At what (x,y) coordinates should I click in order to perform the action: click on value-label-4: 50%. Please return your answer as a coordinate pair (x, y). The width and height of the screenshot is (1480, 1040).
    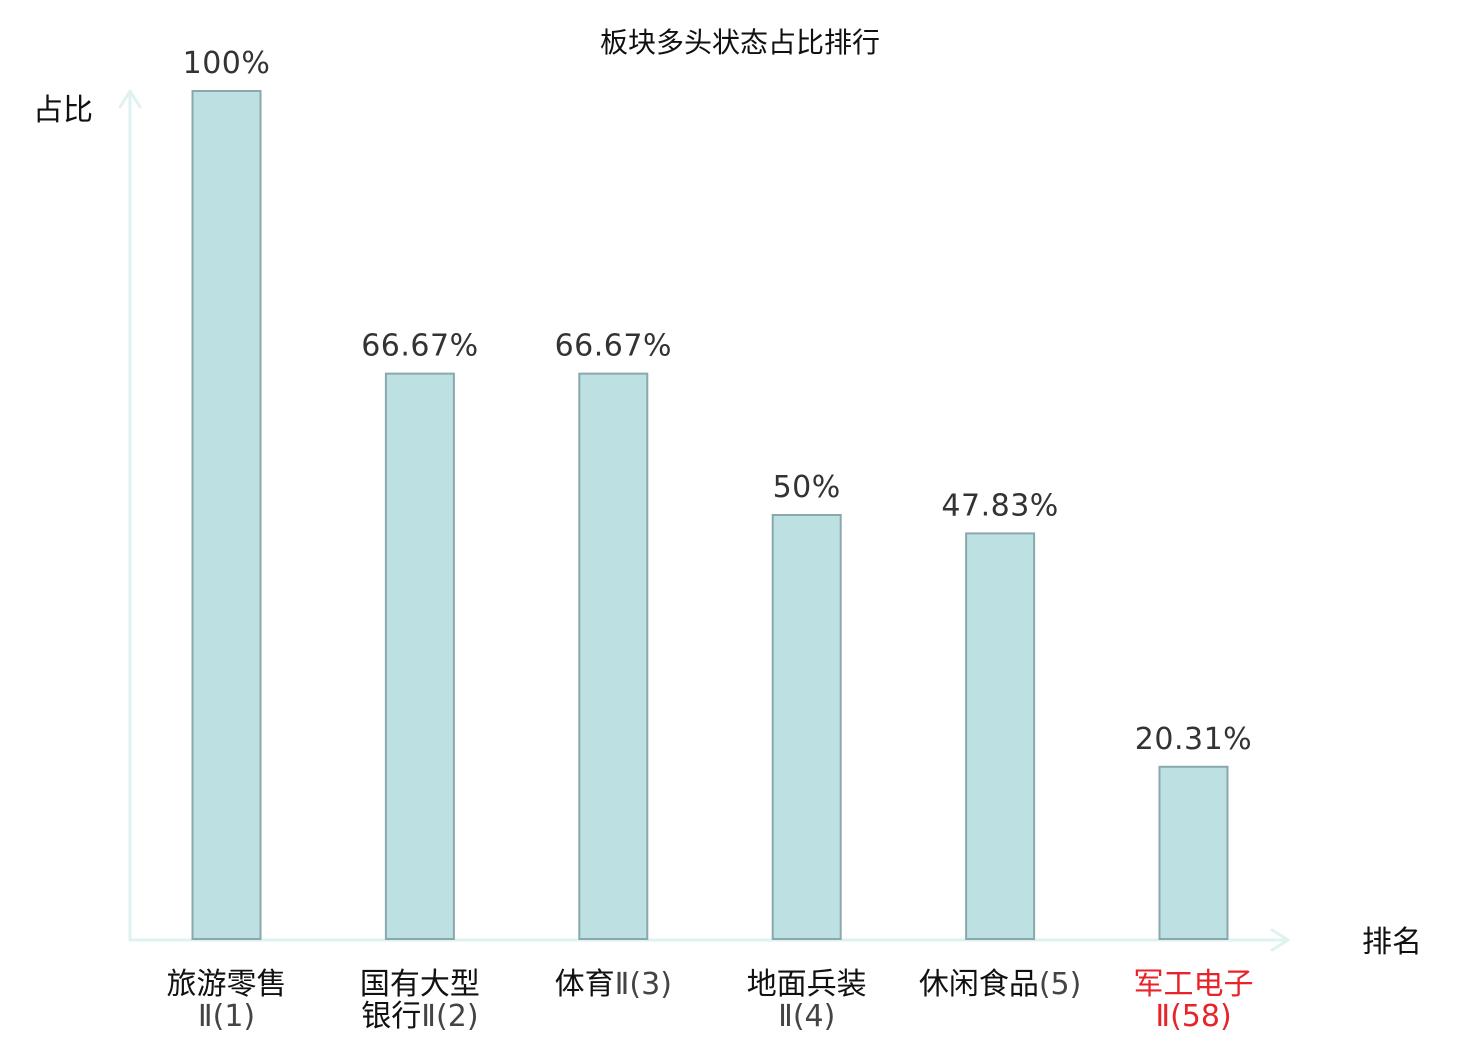
    Looking at the image, I should click on (807, 487).